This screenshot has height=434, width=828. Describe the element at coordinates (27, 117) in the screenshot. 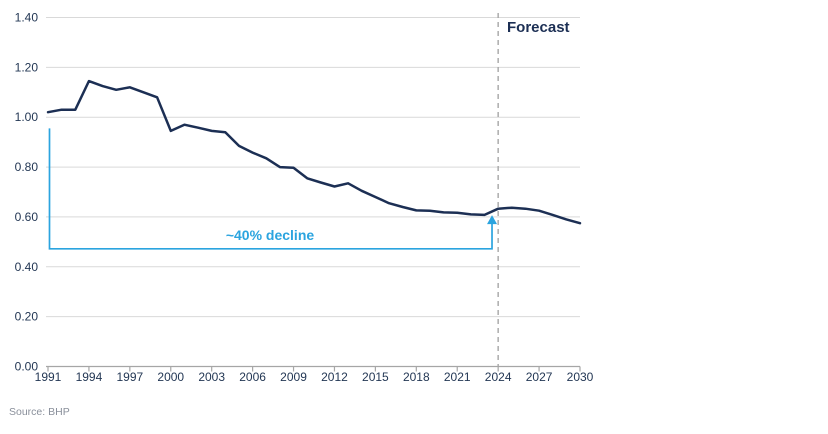

I see `y-tick-label: 1.00` at that location.